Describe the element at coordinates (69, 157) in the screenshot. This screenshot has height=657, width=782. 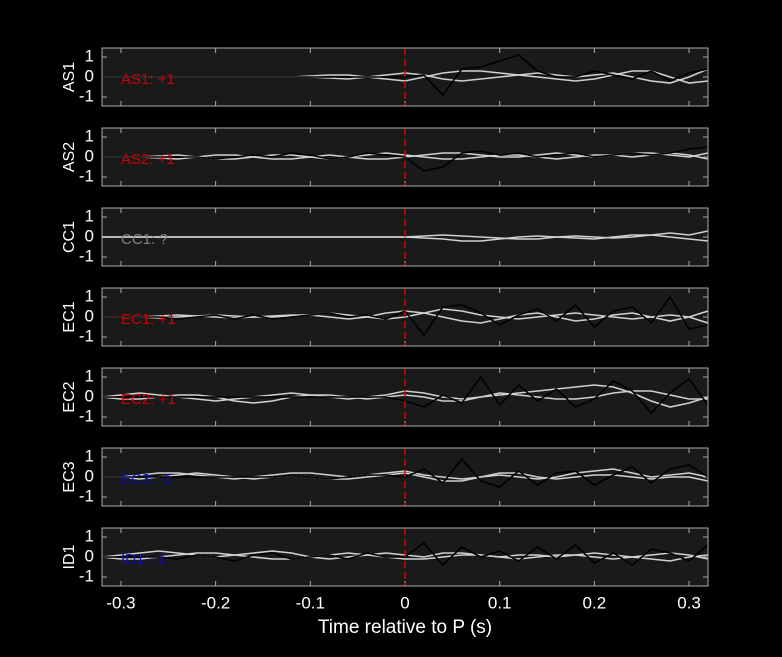
I see `y-axis-label: AS2` at that location.